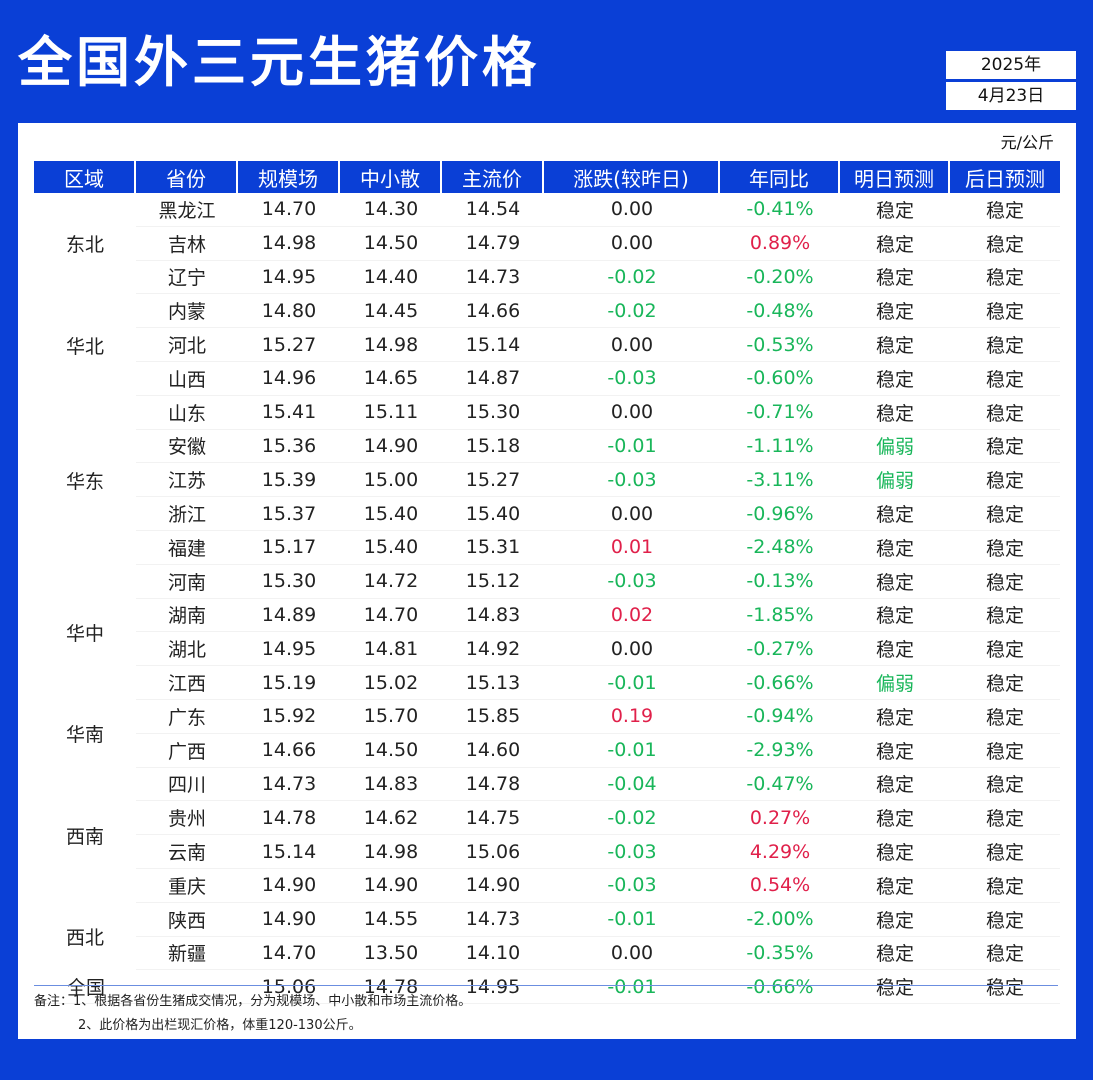 Image resolution: width=1093 pixels, height=1080 pixels. I want to click on date-day: 4月23日, so click(1011, 96).